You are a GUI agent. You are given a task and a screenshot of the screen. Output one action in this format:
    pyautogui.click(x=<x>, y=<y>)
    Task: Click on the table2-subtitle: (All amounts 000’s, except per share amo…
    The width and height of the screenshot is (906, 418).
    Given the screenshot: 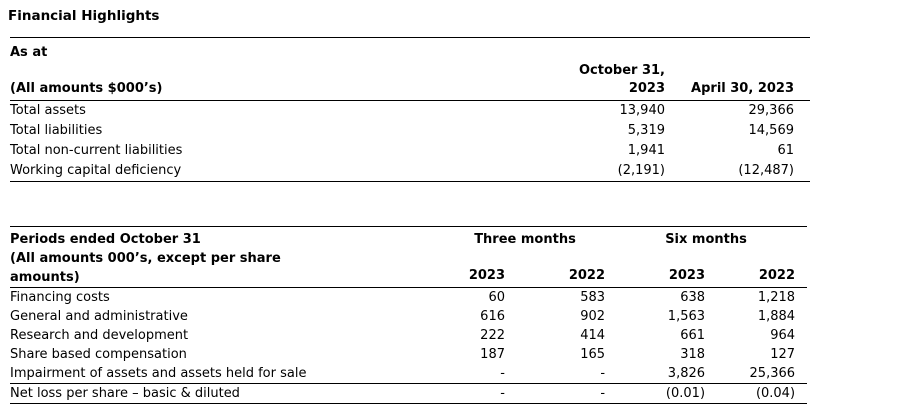 What is the action you would take?
    pyautogui.click(x=145, y=268)
    